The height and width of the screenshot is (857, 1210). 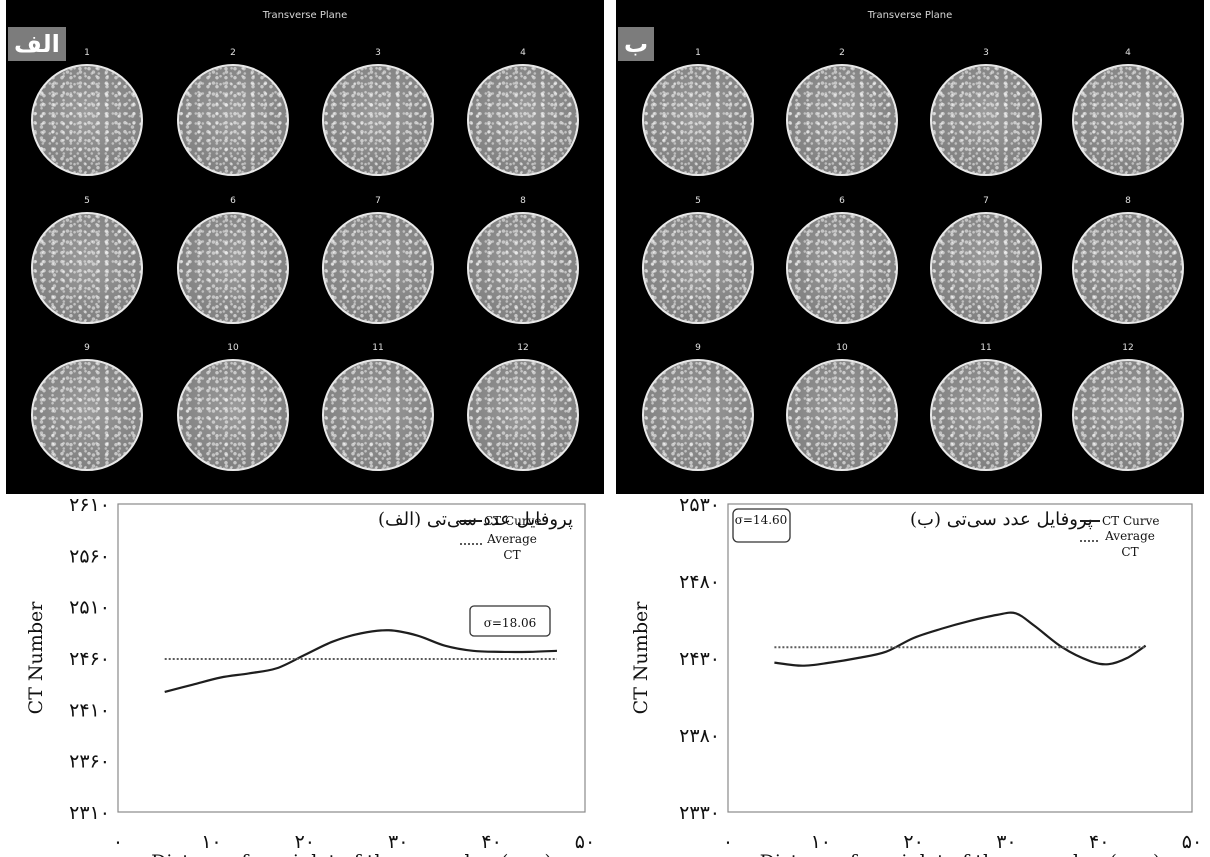 What do you see at coordinates (89, 762) in the screenshot?
I see `y-tick-label: ۲۳۶۰` at bounding box center [89, 762].